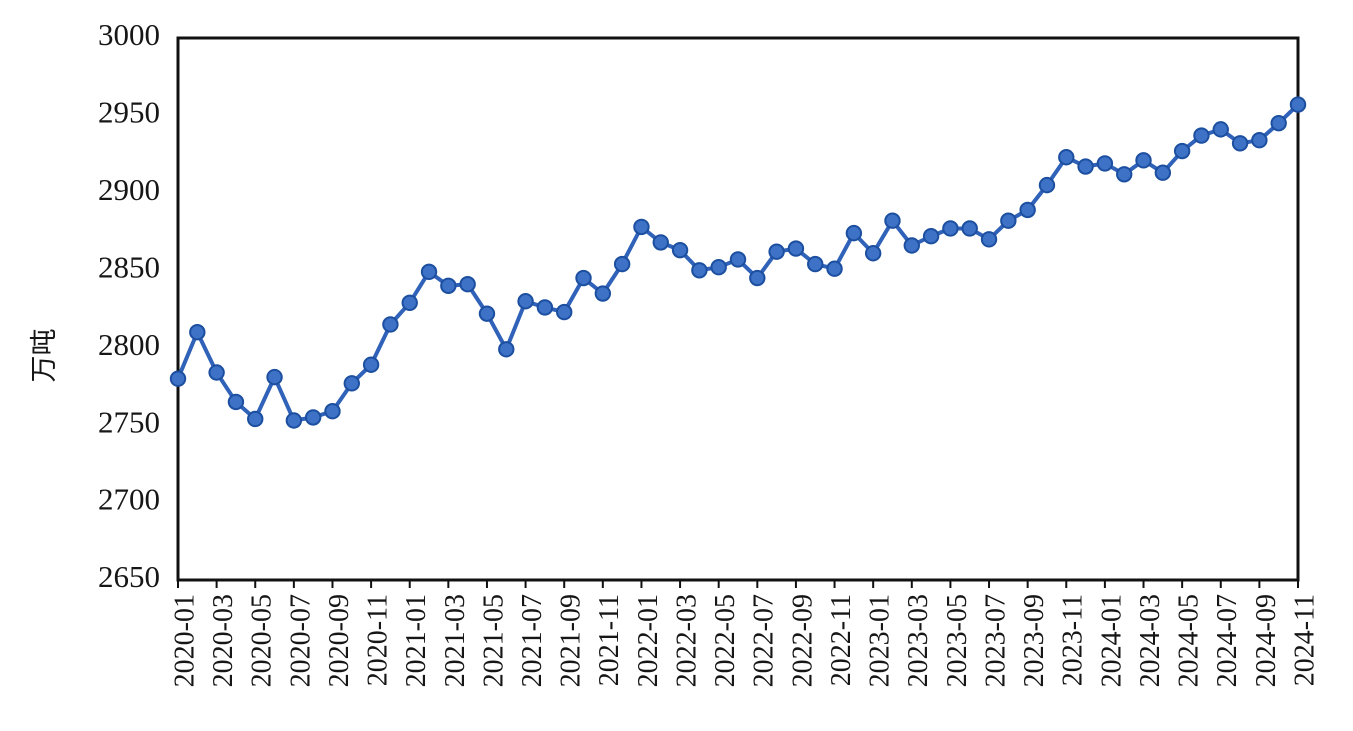 The height and width of the screenshot is (731, 1353). I want to click on x-axis-tick-label: 2024-09, so click(1266, 640).